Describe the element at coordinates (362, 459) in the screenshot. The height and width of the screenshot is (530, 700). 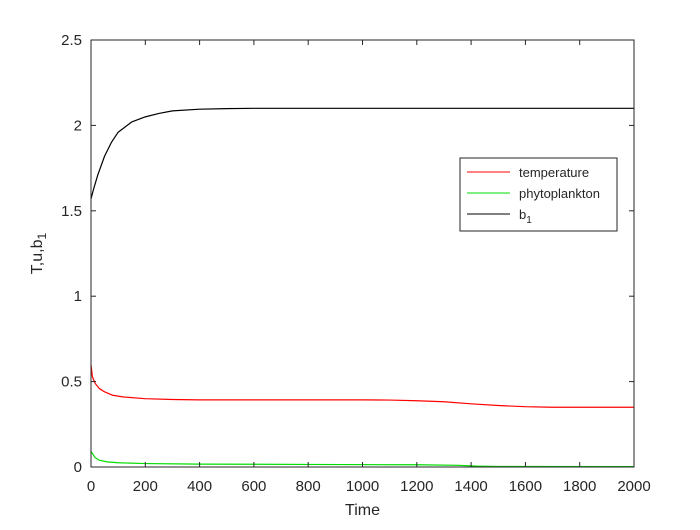
I see `series-line-phytoplankton` at that location.